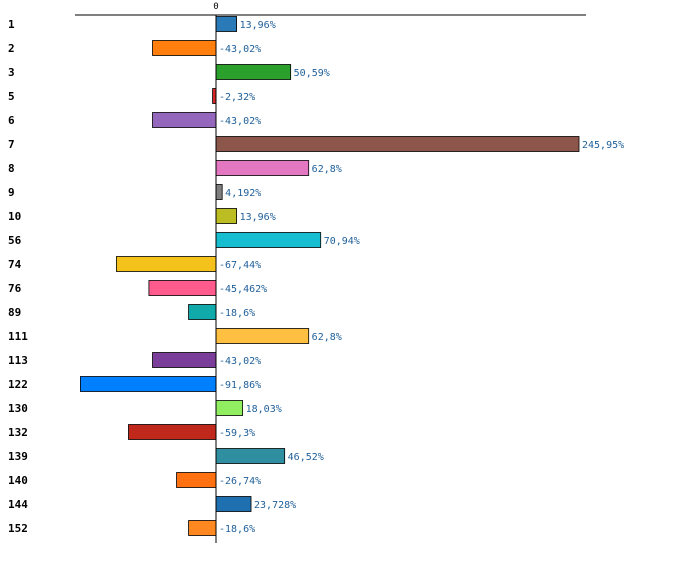 This screenshot has height=573, width=700. Describe the element at coordinates (18, 360) in the screenshot. I see `category-label: 113` at that location.